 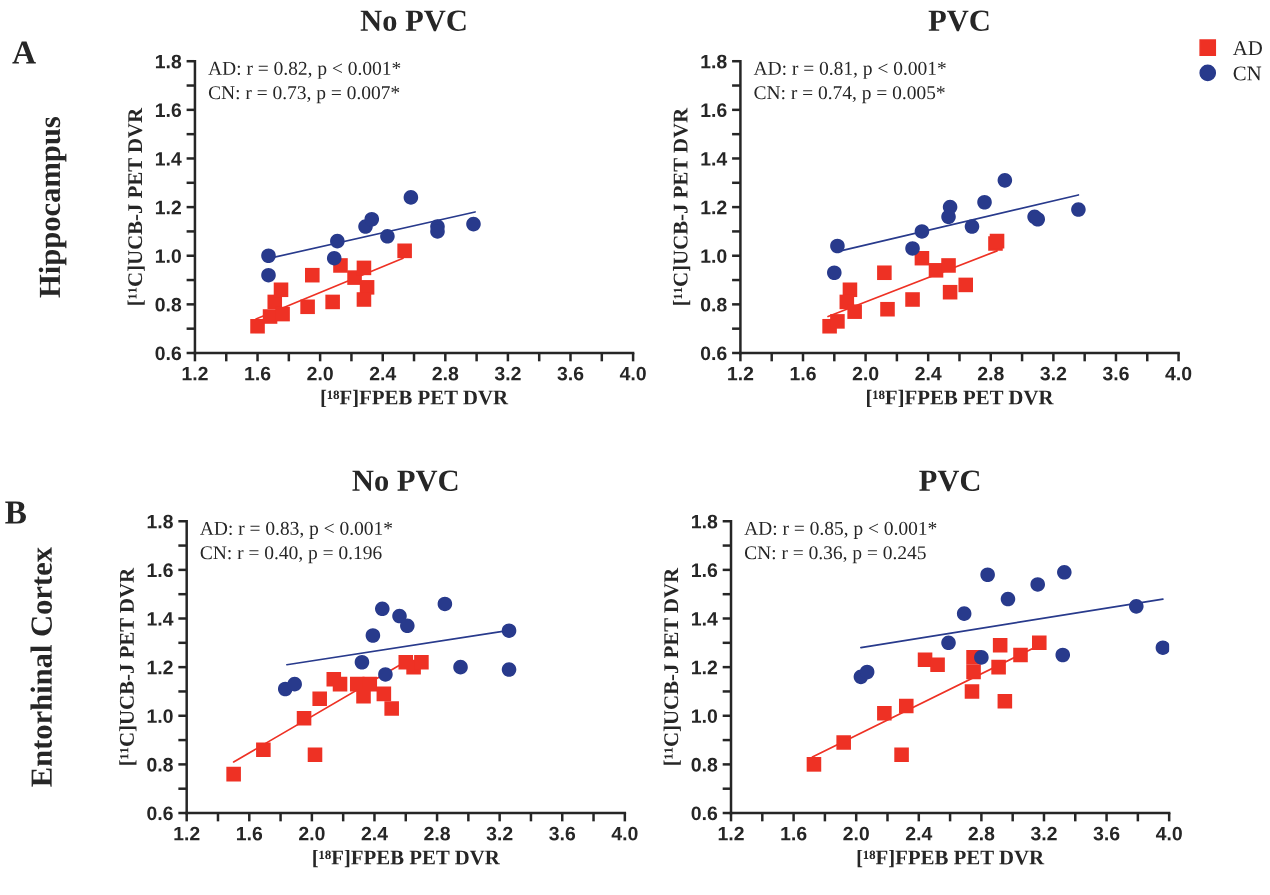 What do you see at coordinates (24, 52) in the screenshot?
I see `text: A` at bounding box center [24, 52].